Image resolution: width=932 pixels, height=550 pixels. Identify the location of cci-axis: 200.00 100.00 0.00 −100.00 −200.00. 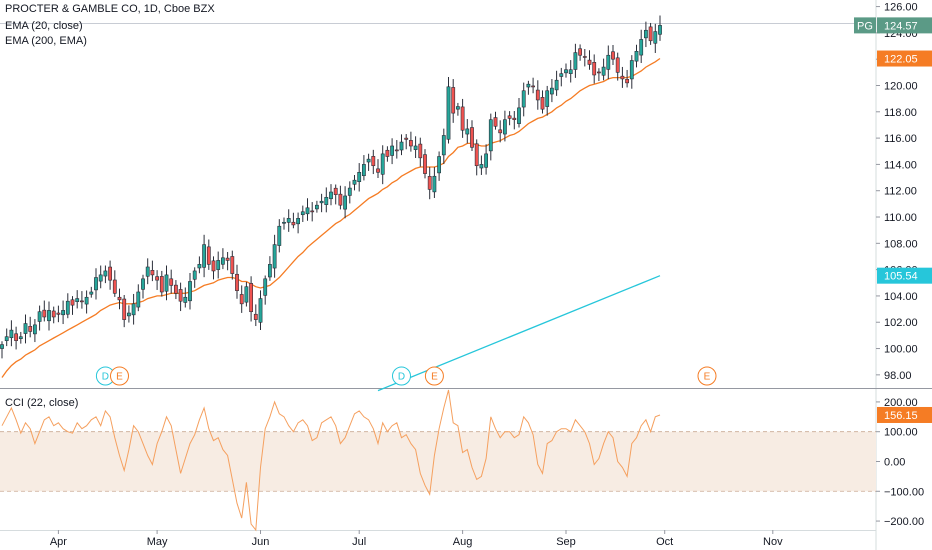
(900, 462).